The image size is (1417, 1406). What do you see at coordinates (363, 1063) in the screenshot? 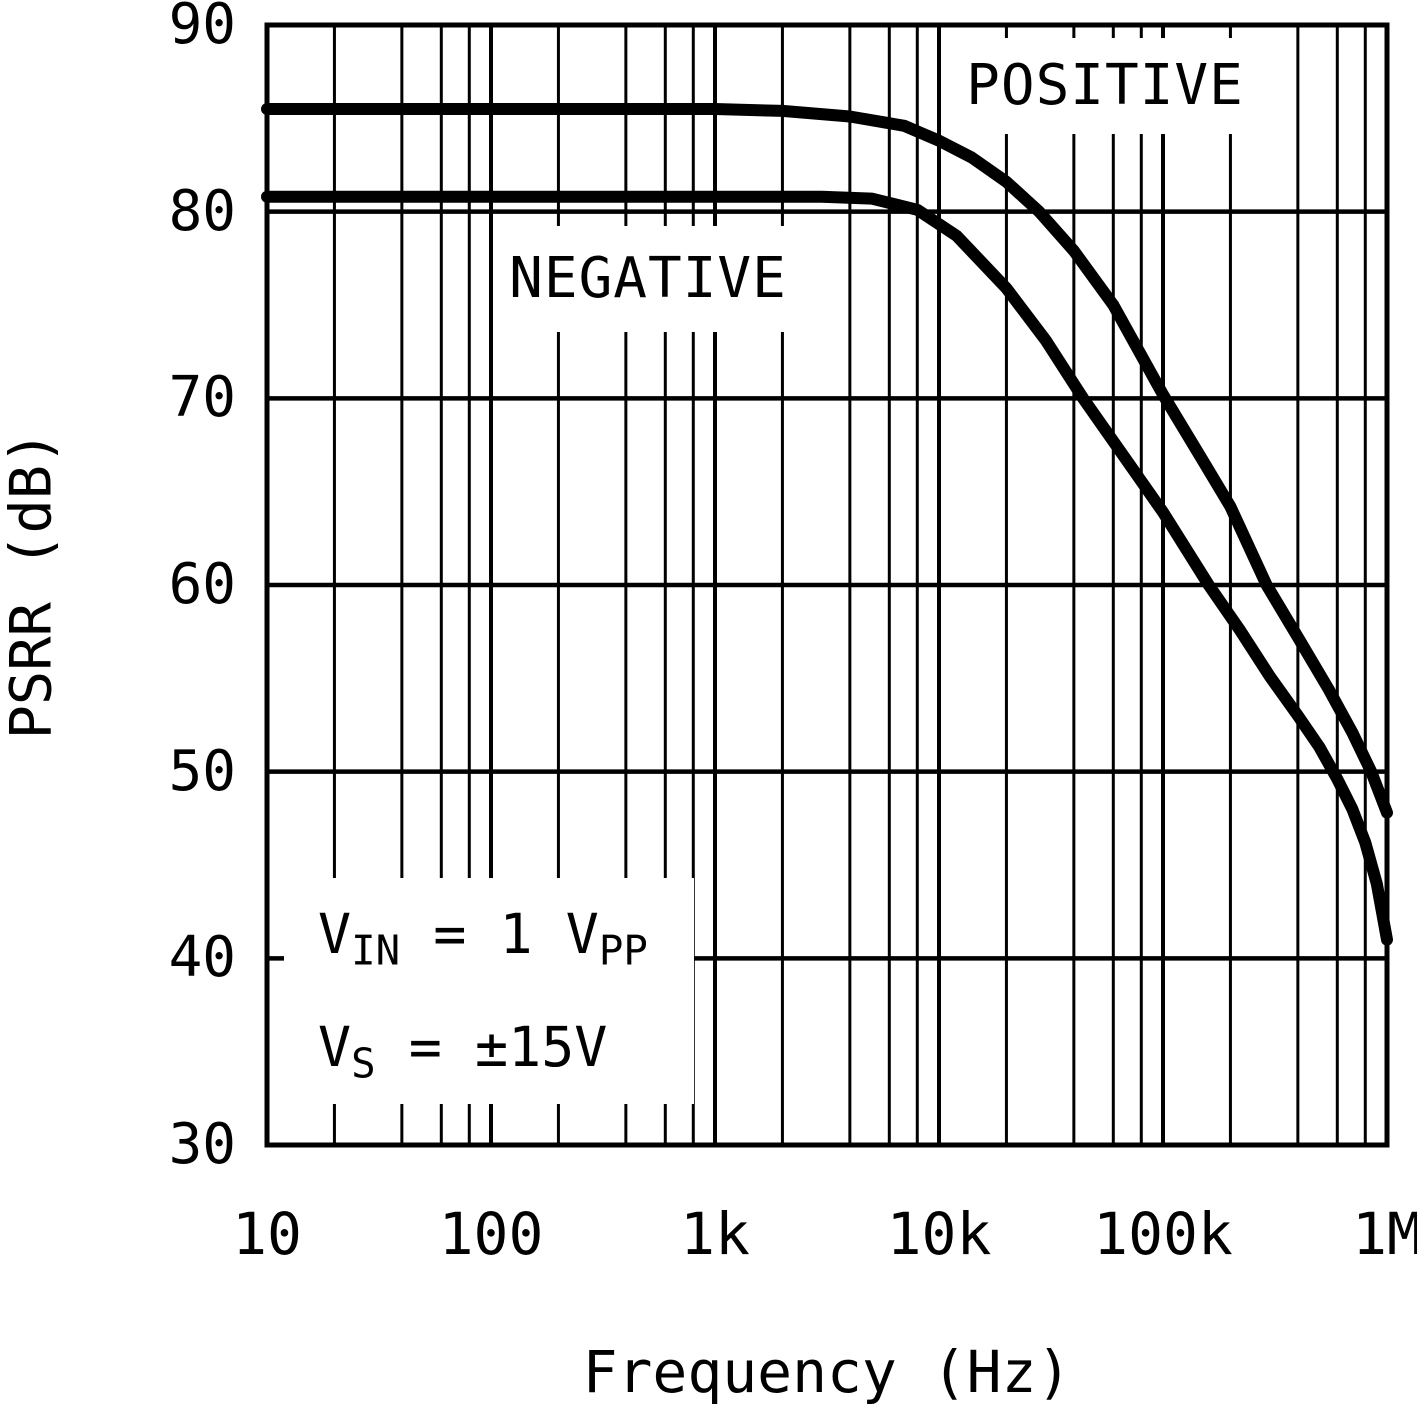
I see `vs-subscript: S` at bounding box center [363, 1063].